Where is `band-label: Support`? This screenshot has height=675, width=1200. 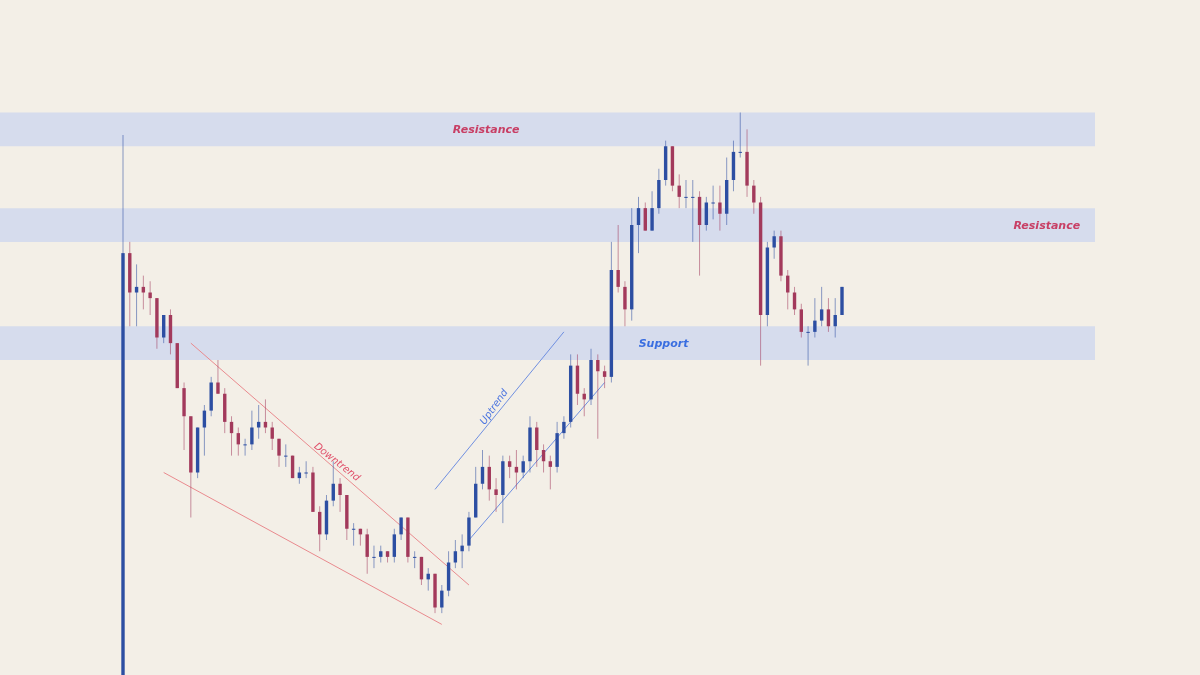 band-label: Support is located at coordinates (664, 344).